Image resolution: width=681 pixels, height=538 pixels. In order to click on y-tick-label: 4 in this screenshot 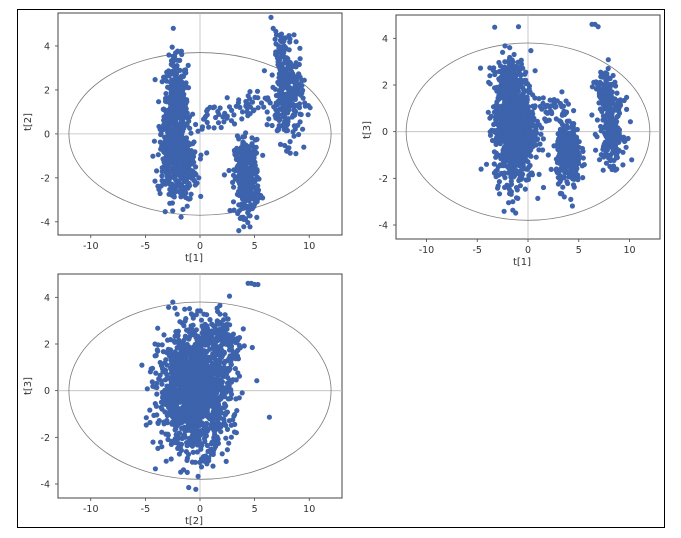, I will do `click(47, 46)`.